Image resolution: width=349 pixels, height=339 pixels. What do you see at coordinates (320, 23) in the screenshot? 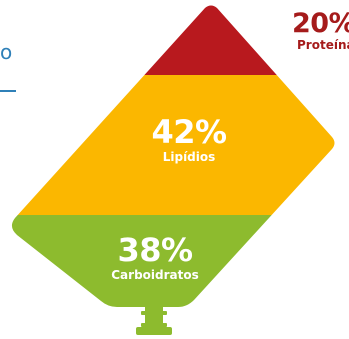
I see `proteina-value: 20%` at bounding box center [320, 23].